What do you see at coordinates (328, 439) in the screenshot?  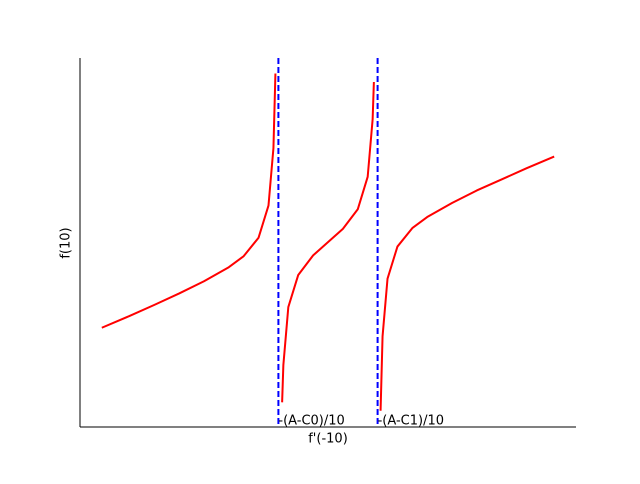 I see `x-axis-label: f'(-10)` at bounding box center [328, 439].